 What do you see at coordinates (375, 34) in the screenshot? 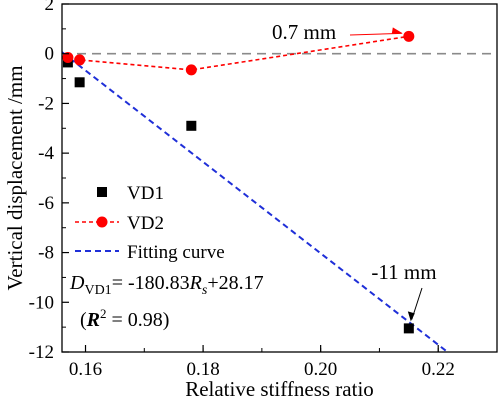
I see `annotation-arrow-vd2-max` at bounding box center [375, 34].